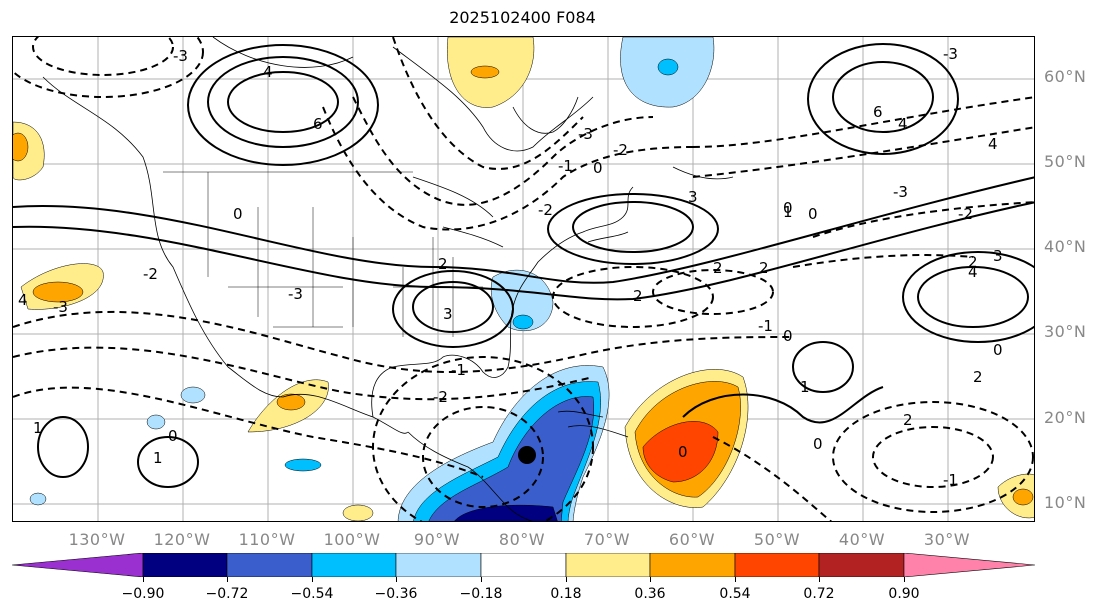 The height and width of the screenshot is (615, 1105). What do you see at coordinates (735, 594) in the screenshot?
I see `colorbar-tick-label: 0.54` at bounding box center [735, 594].